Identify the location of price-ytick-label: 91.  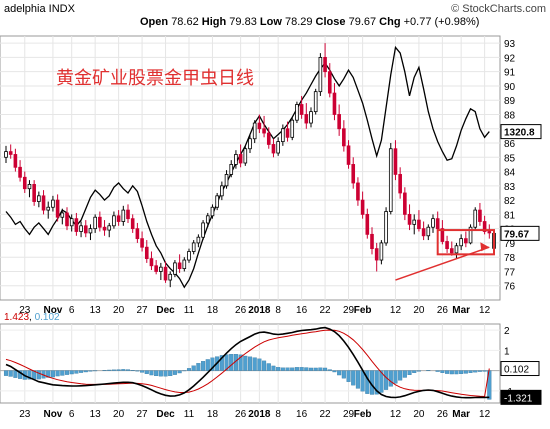
(510, 73).